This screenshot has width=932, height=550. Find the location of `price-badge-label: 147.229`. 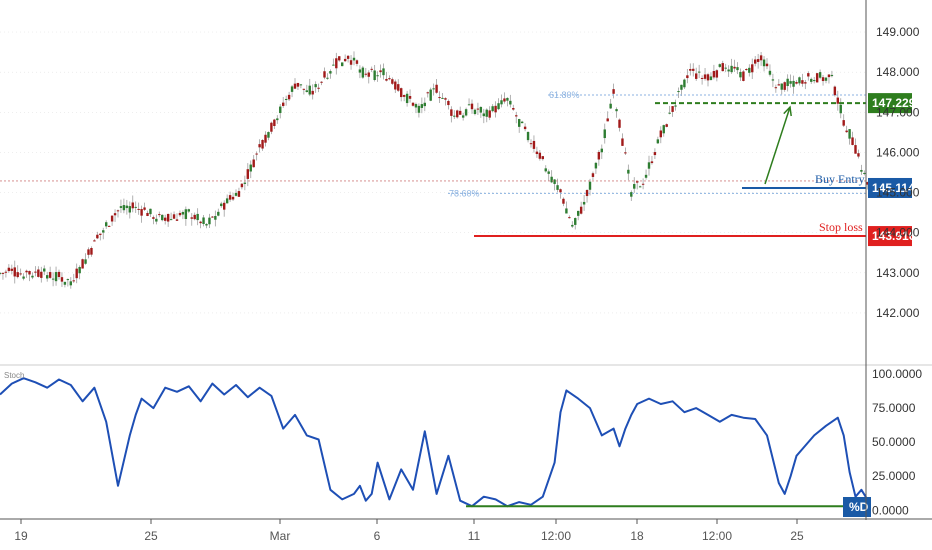

price-badge-label: 147.229 is located at coordinates (894, 103).